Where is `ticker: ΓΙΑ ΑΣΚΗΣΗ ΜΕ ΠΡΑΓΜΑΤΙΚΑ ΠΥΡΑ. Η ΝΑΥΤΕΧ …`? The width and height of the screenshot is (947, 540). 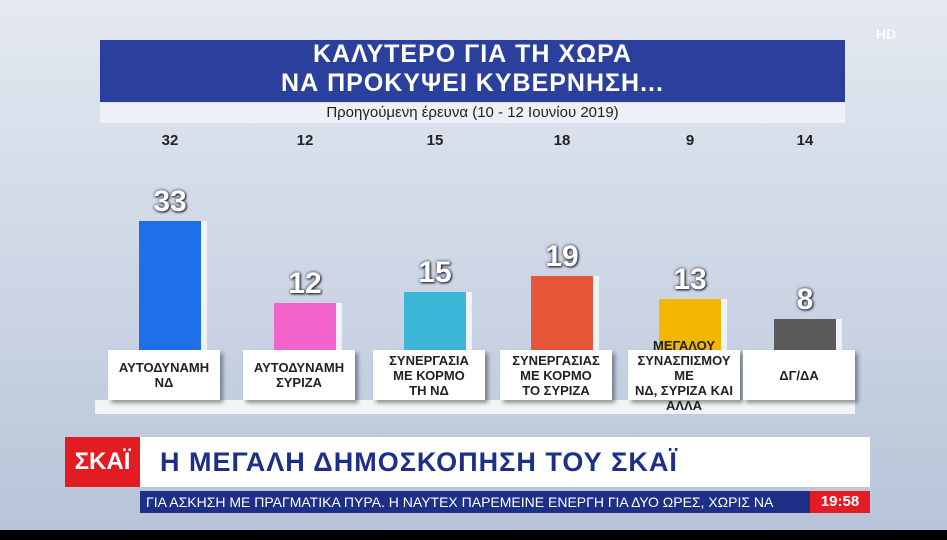
ticker: ΓΙΑ ΑΣΚΗΣΗ ΜΕ ΠΡΑΓΜΑΤΙΚΑ ΠΥΡΑ. Η ΝΑΥΤΕΧ … is located at coordinates (475, 502).